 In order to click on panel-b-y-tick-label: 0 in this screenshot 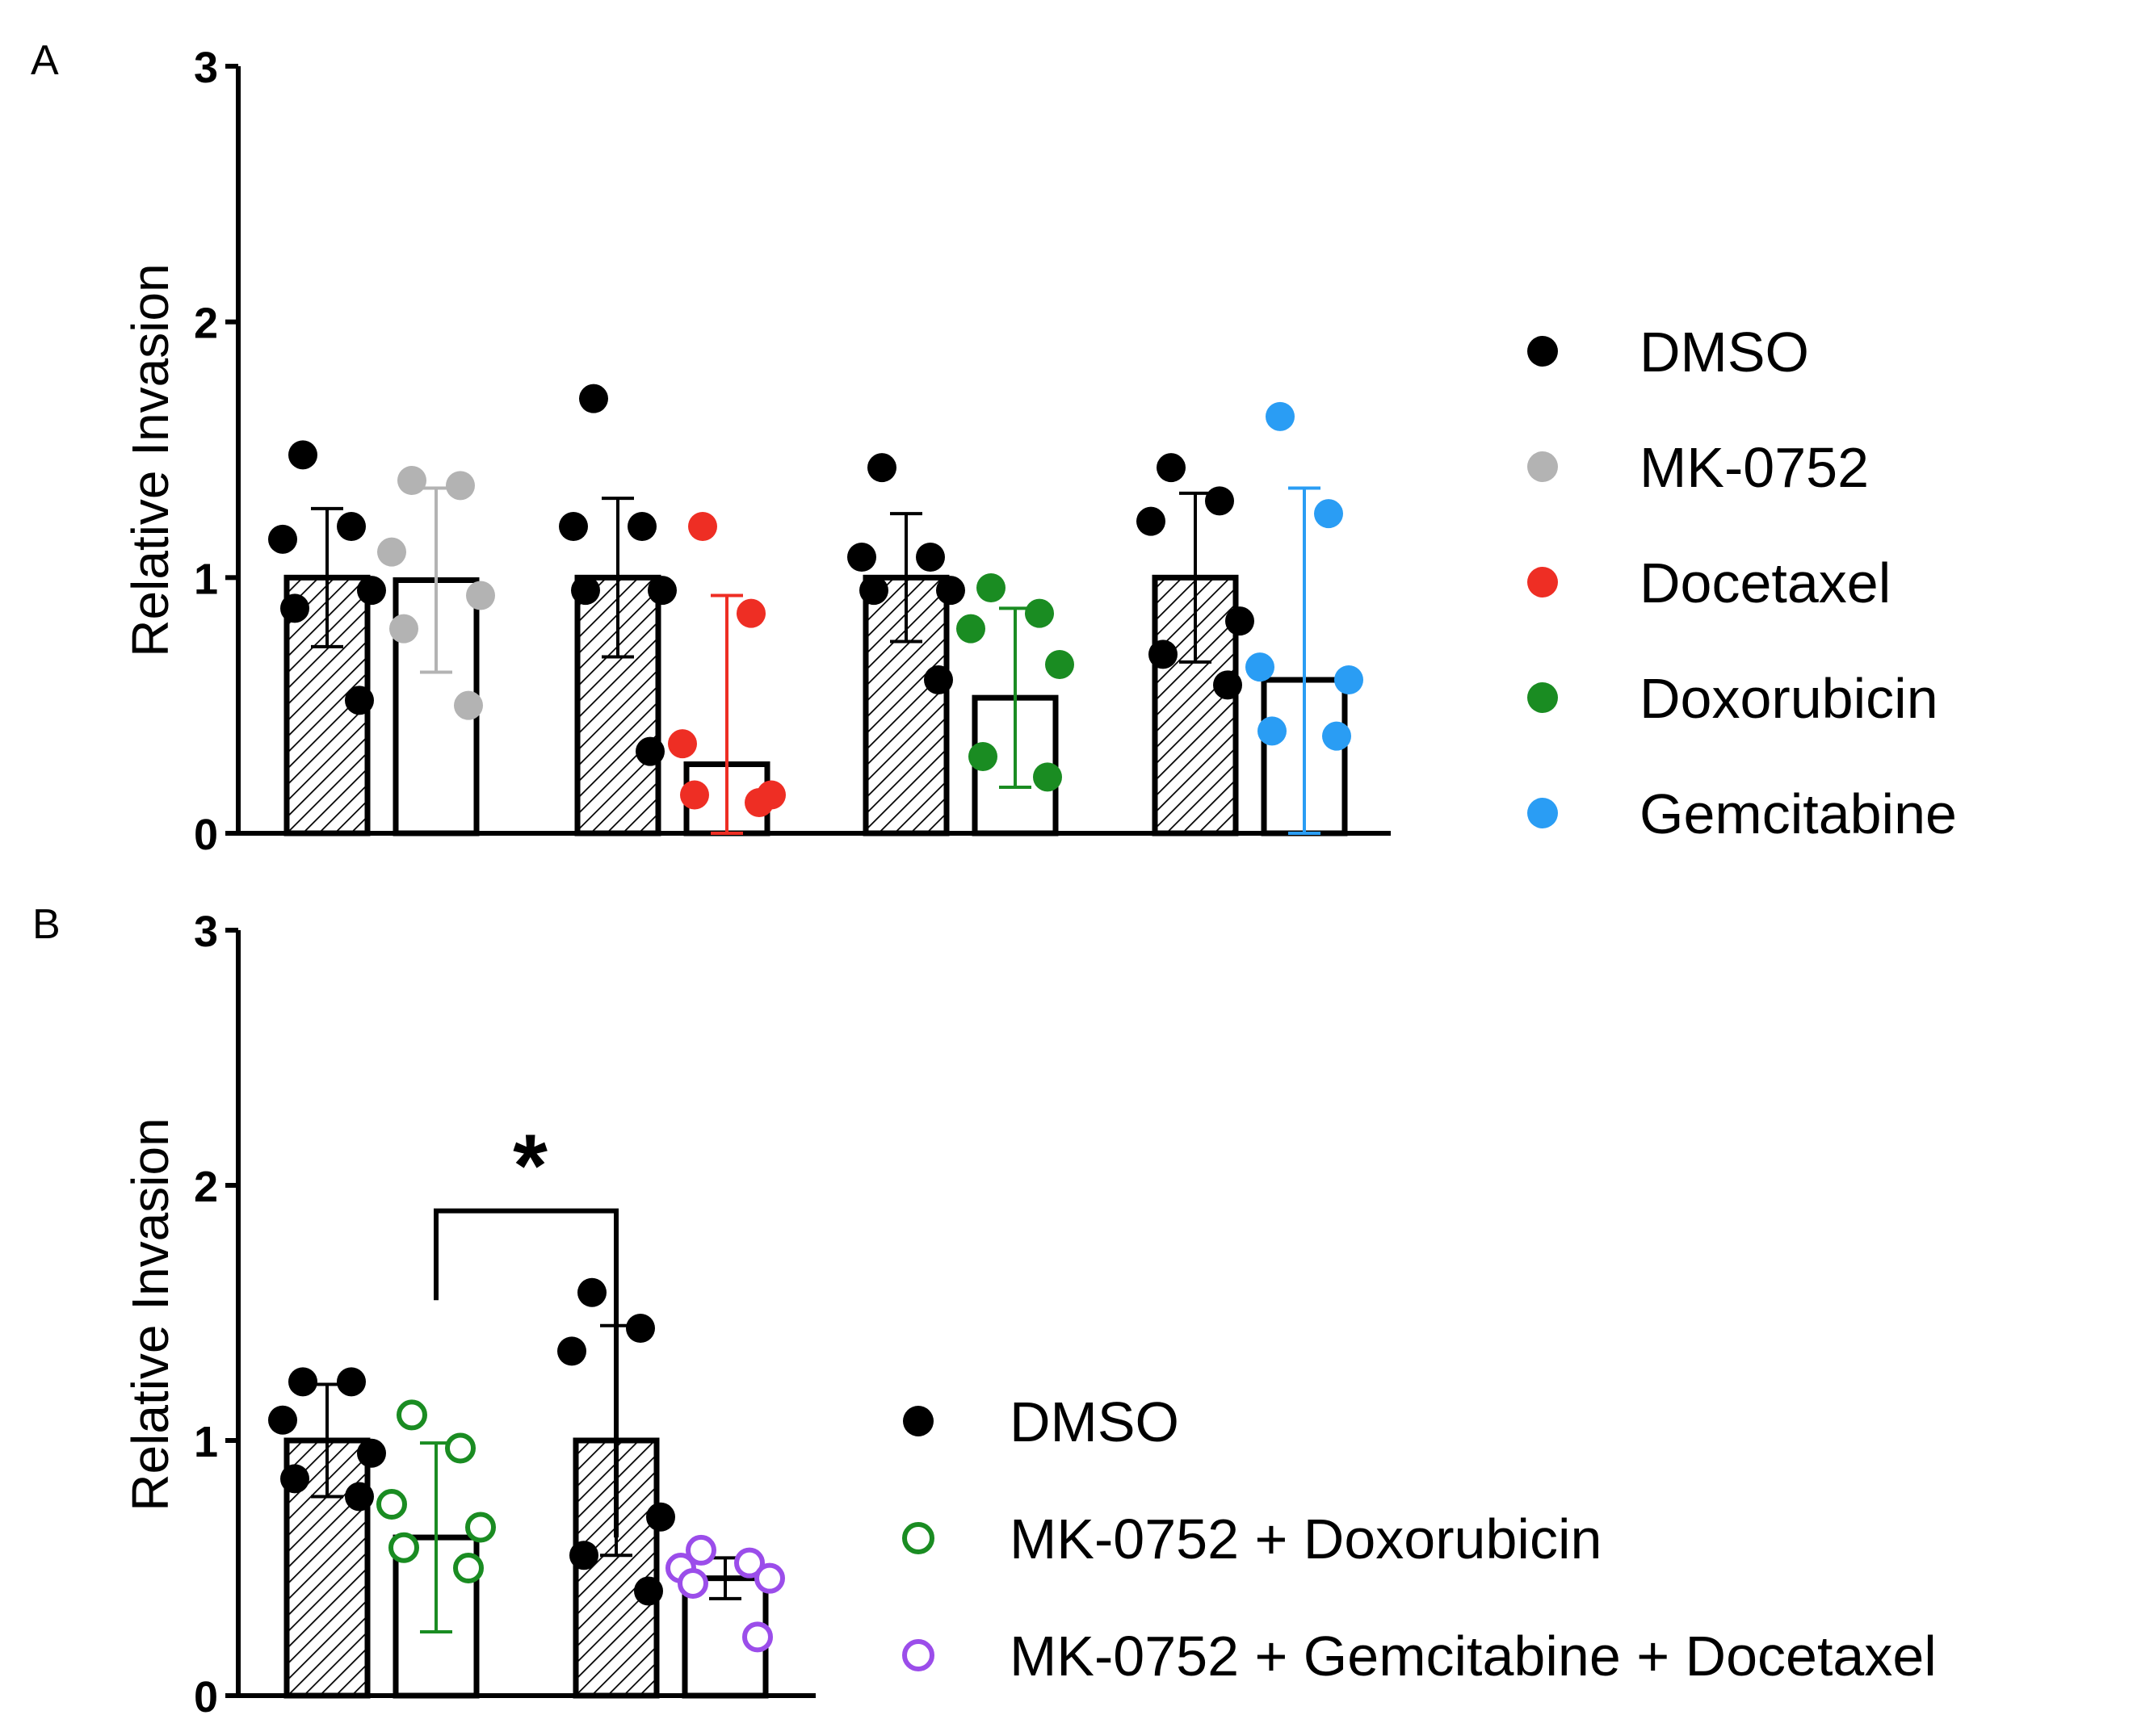, I will do `click(206, 1697)`.